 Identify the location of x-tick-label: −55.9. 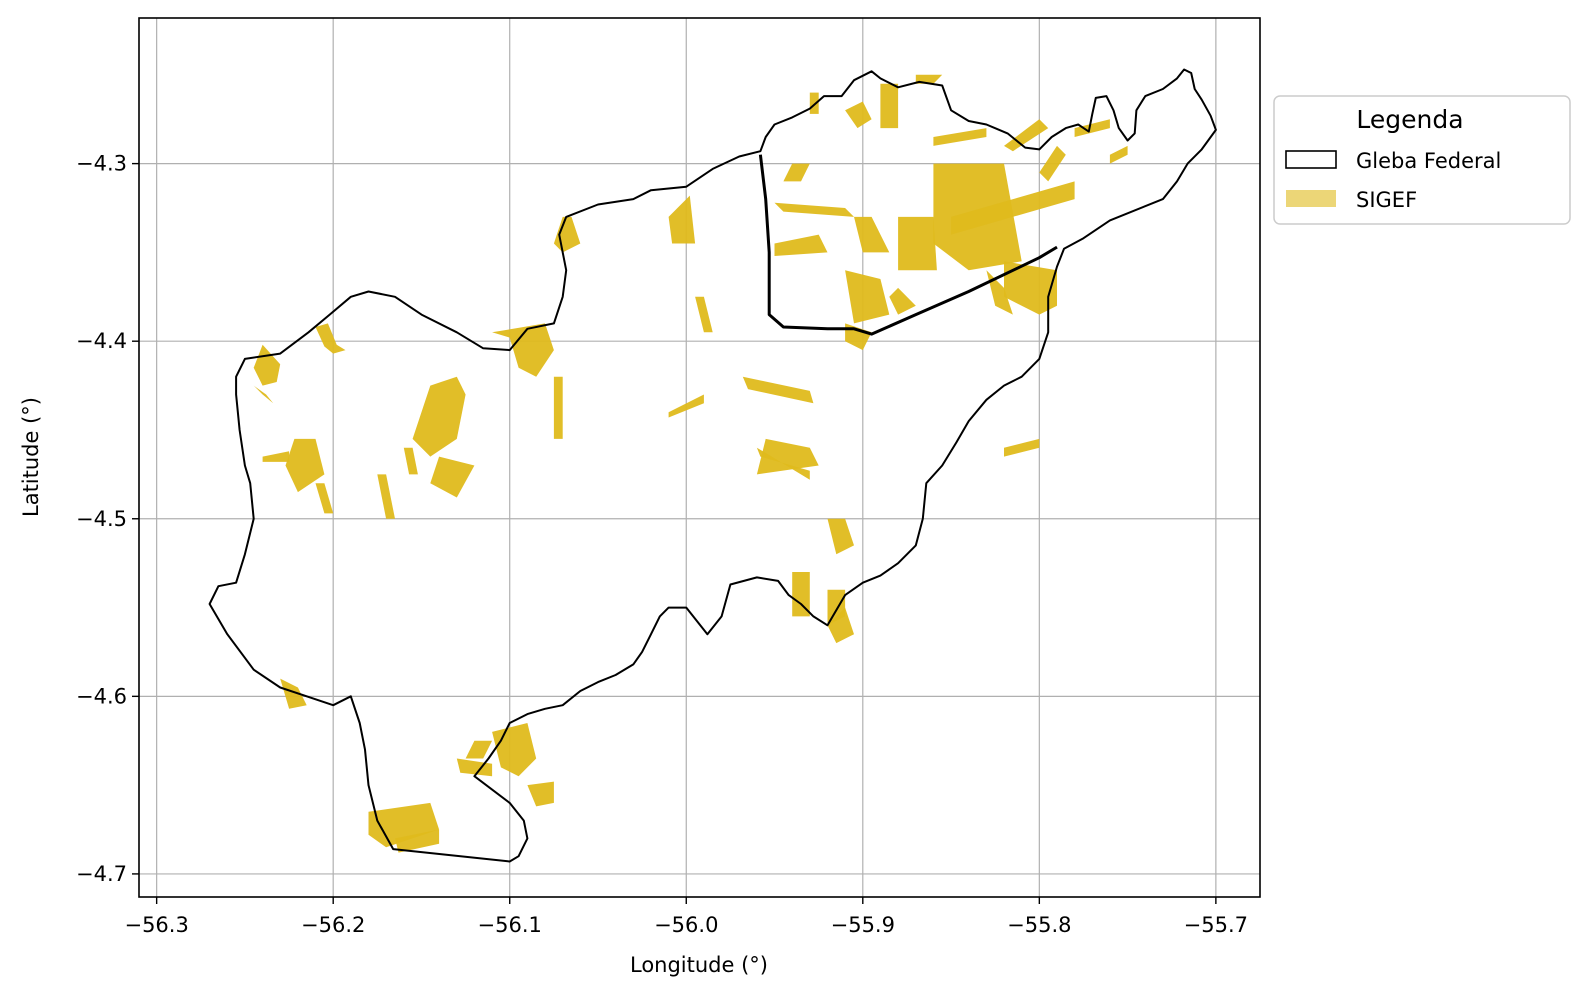
(863, 925).